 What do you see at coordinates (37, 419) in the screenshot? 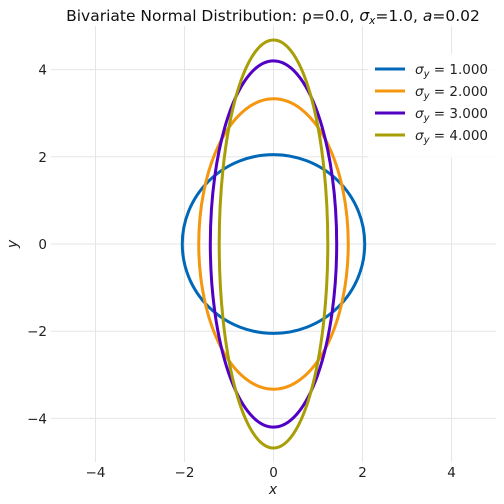
I see `y-tick-label: −4` at bounding box center [37, 419].